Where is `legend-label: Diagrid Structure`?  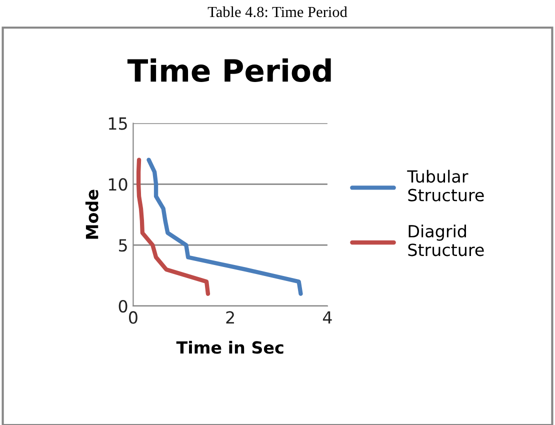
legend-label: Diagrid Structure is located at coordinates (446, 240).